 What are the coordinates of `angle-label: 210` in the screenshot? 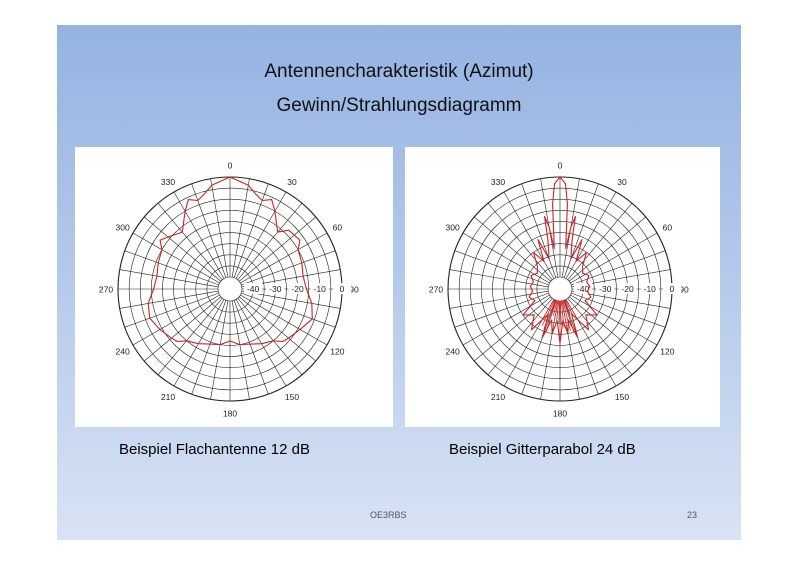 It's located at (168, 397).